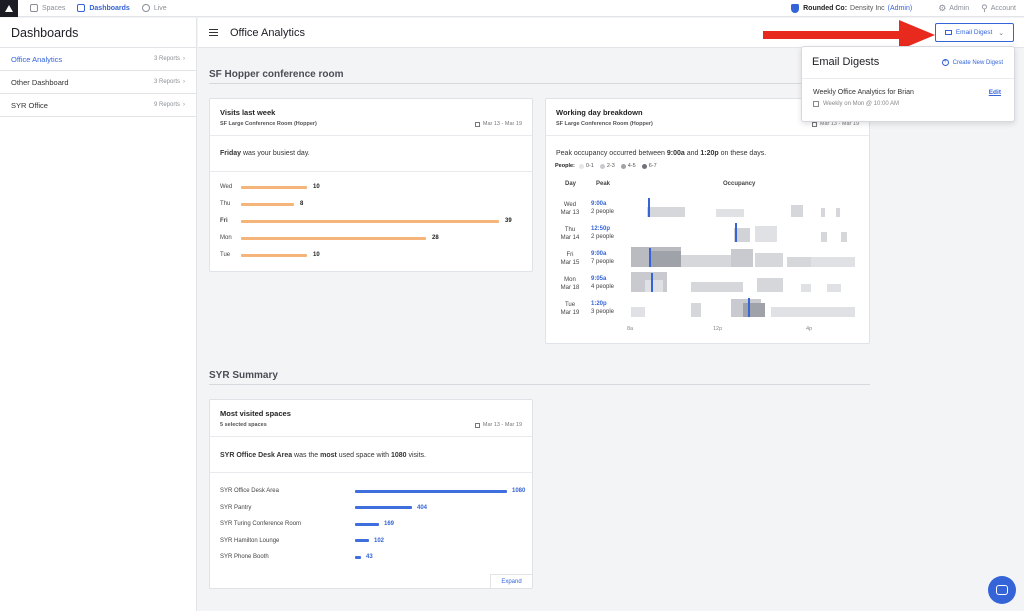 The height and width of the screenshot is (611, 1024). I want to click on sidebar-item-syr-office: SYR Office 9 Reports ›, so click(98, 105).